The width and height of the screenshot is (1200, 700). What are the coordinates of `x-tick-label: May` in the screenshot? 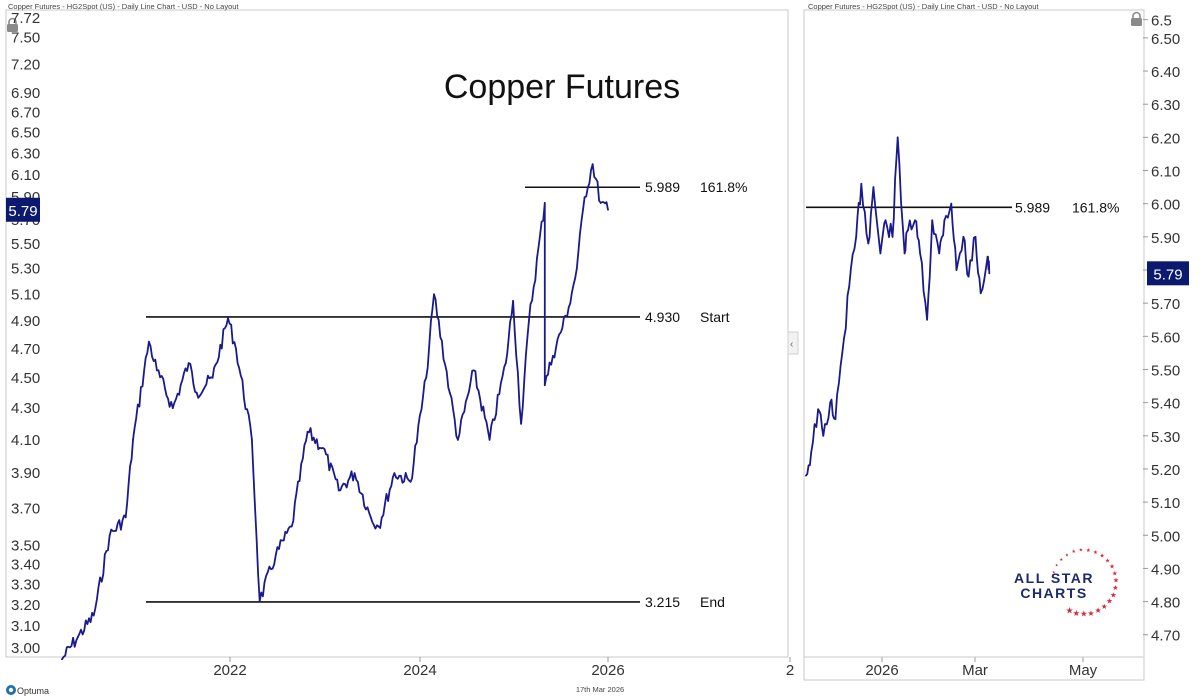 It's located at (1083, 670).